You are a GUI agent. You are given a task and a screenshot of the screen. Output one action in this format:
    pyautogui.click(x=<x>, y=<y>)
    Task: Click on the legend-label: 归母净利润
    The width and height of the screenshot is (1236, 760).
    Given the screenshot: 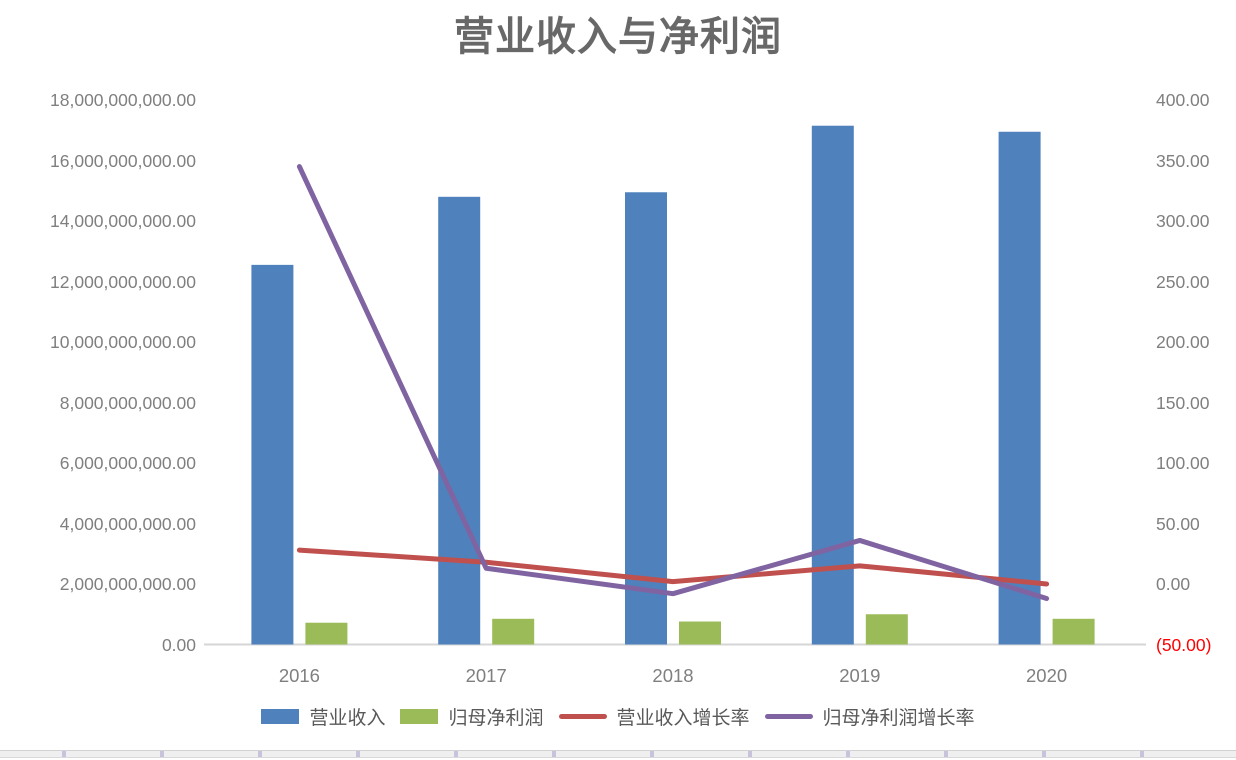 What is the action you would take?
    pyautogui.click(x=496, y=718)
    